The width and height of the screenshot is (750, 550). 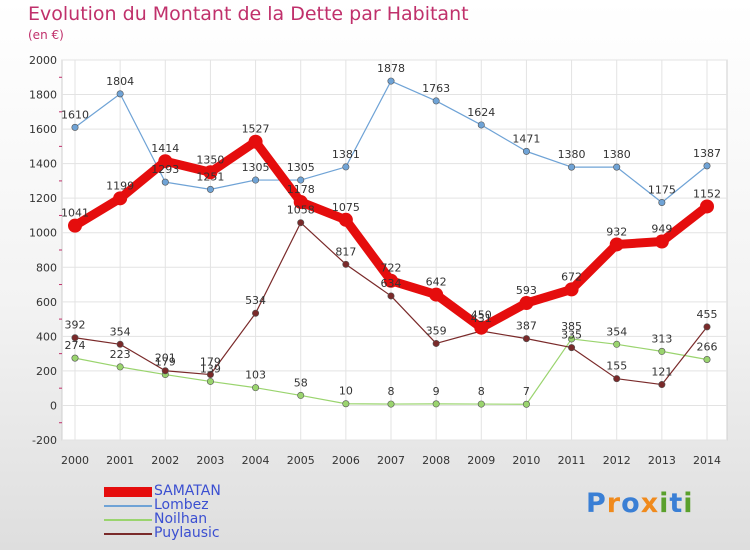 What do you see at coordinates (46, 267) in the screenshot?
I see `y-tick-label: 800` at bounding box center [46, 267].